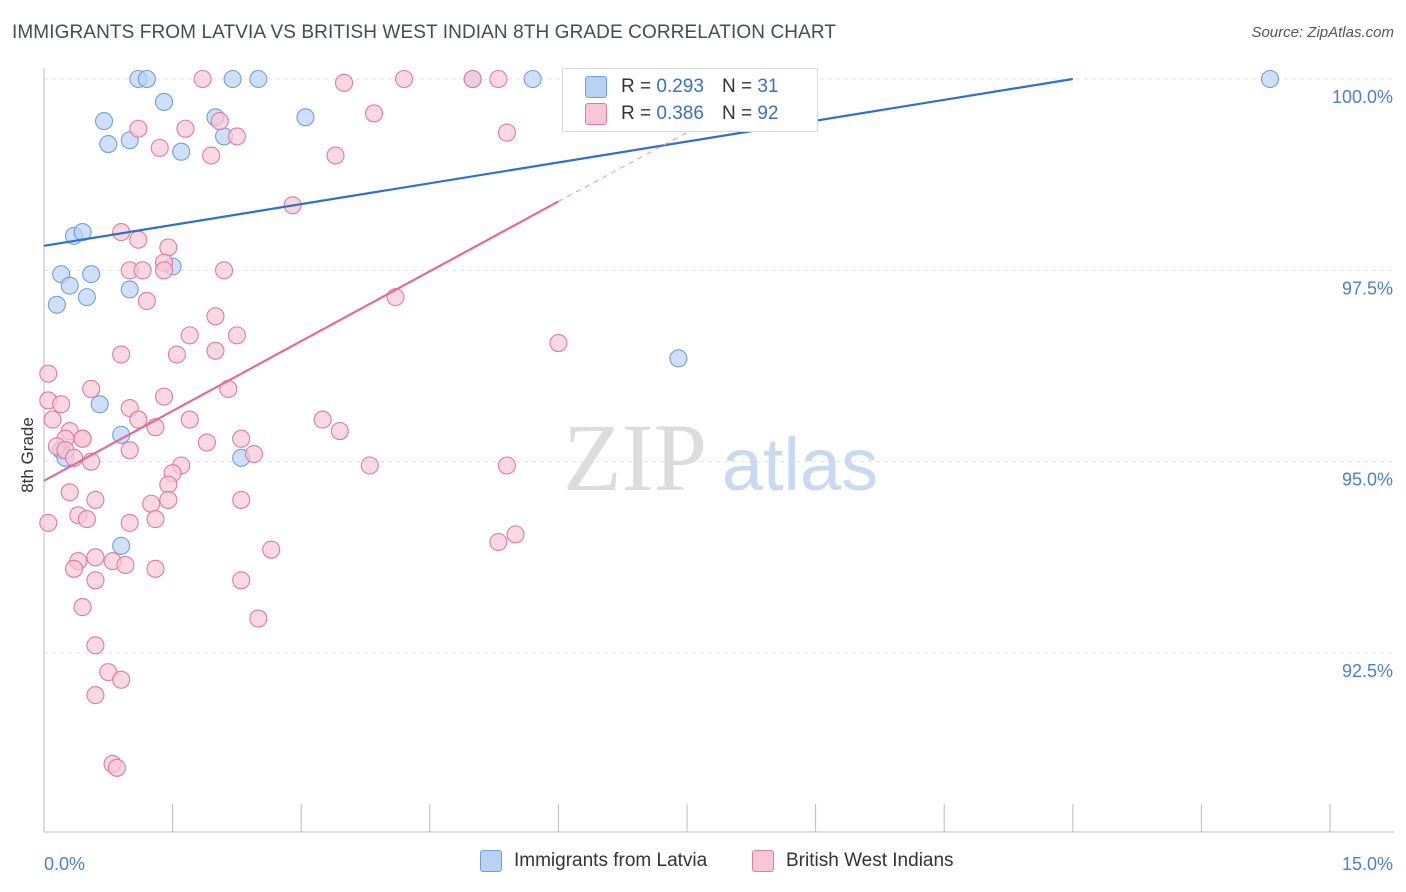  What do you see at coordinates (768, 113) in the screenshot?
I see `legend-n-bwi: 92` at bounding box center [768, 113].